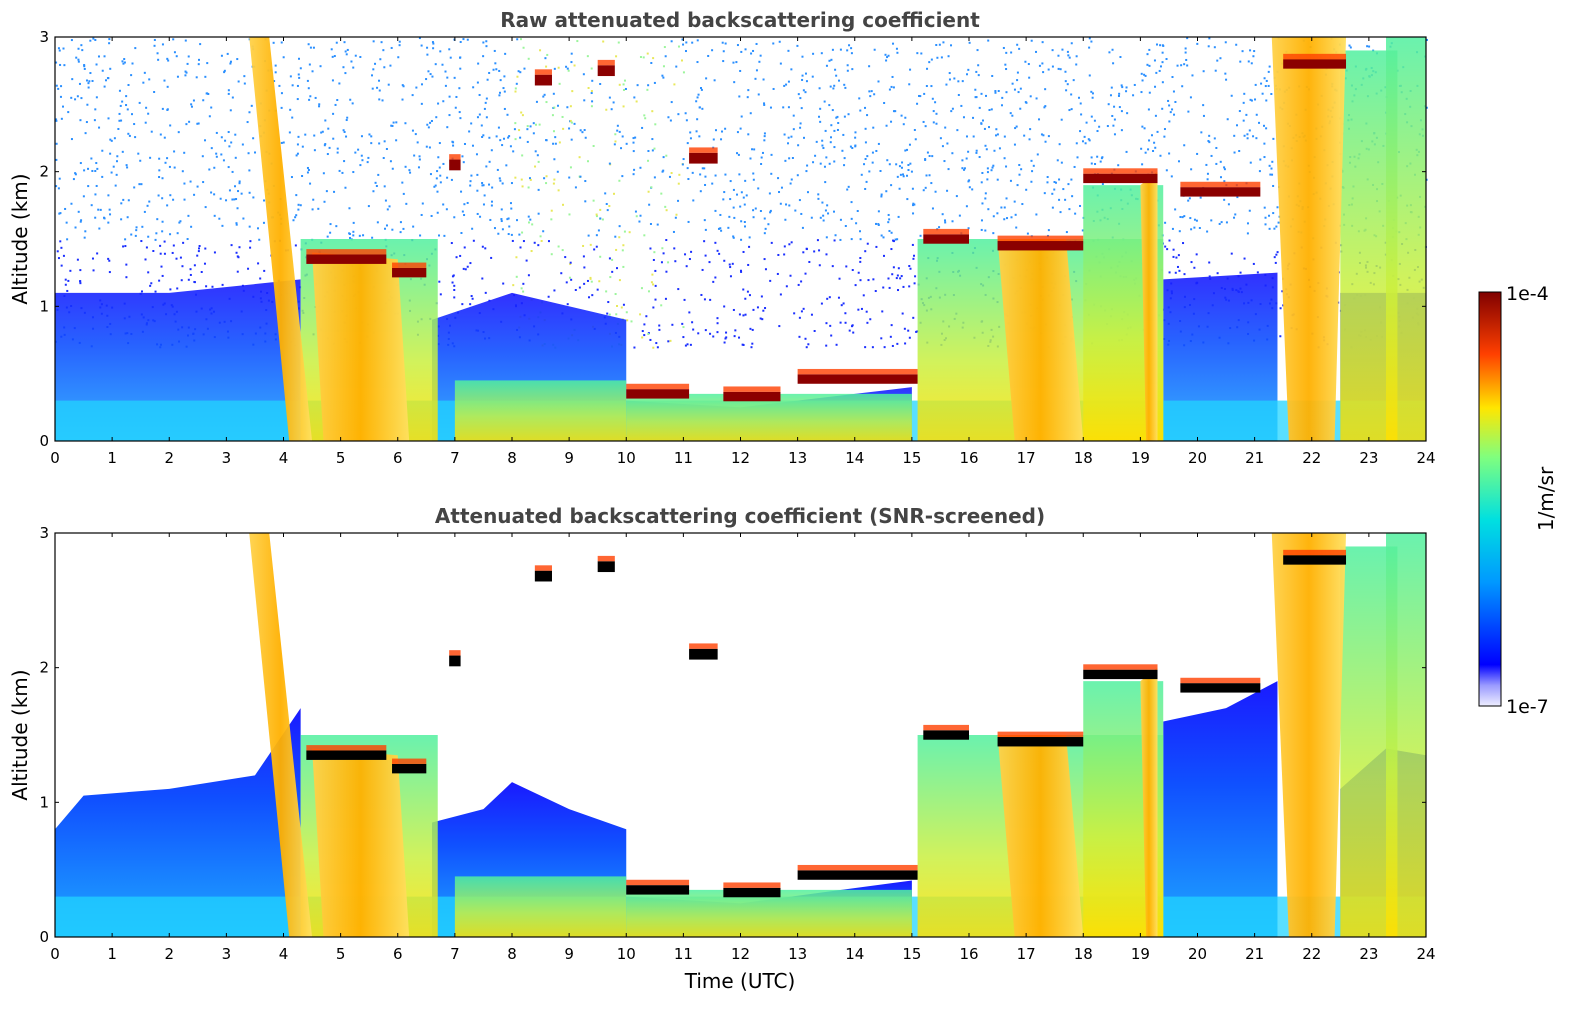  I want to click on raw-y-axis-label: Altitude (km), so click(20, 238).